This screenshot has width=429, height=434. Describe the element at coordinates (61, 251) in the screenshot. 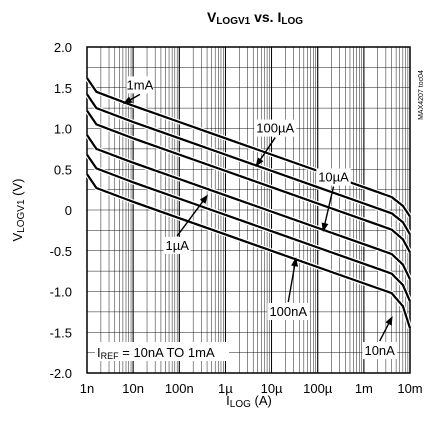

I see `y-tick-label: -0.5` at that location.